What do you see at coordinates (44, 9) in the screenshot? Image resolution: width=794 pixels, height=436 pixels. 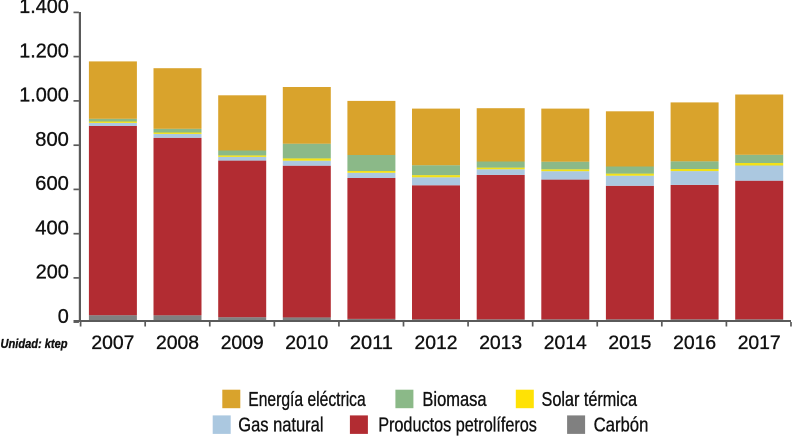 I see `svg-text: 1.400` at bounding box center [44, 9].